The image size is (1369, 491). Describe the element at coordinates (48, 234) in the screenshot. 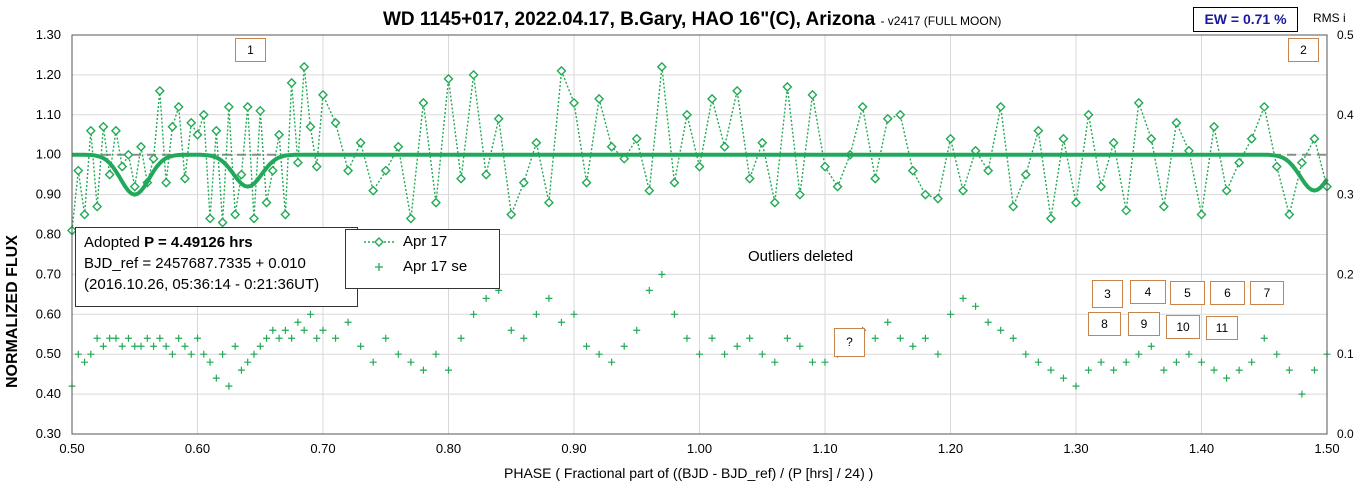

I see `y-tick-label: 0.80` at that location.